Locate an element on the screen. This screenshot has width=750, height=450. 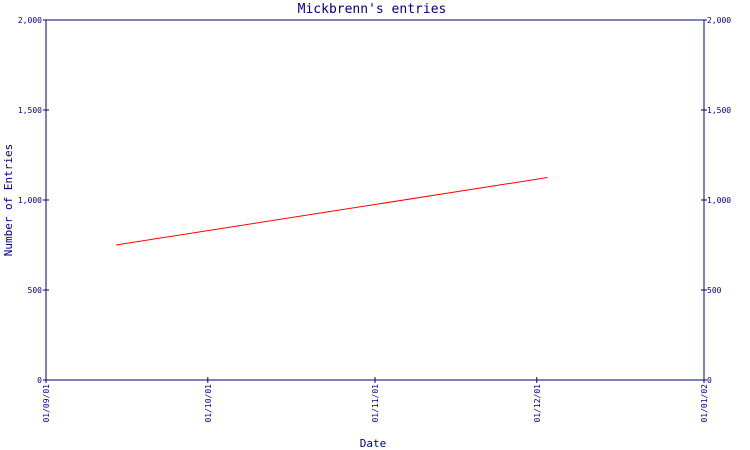
series-layer is located at coordinates (332, 211).